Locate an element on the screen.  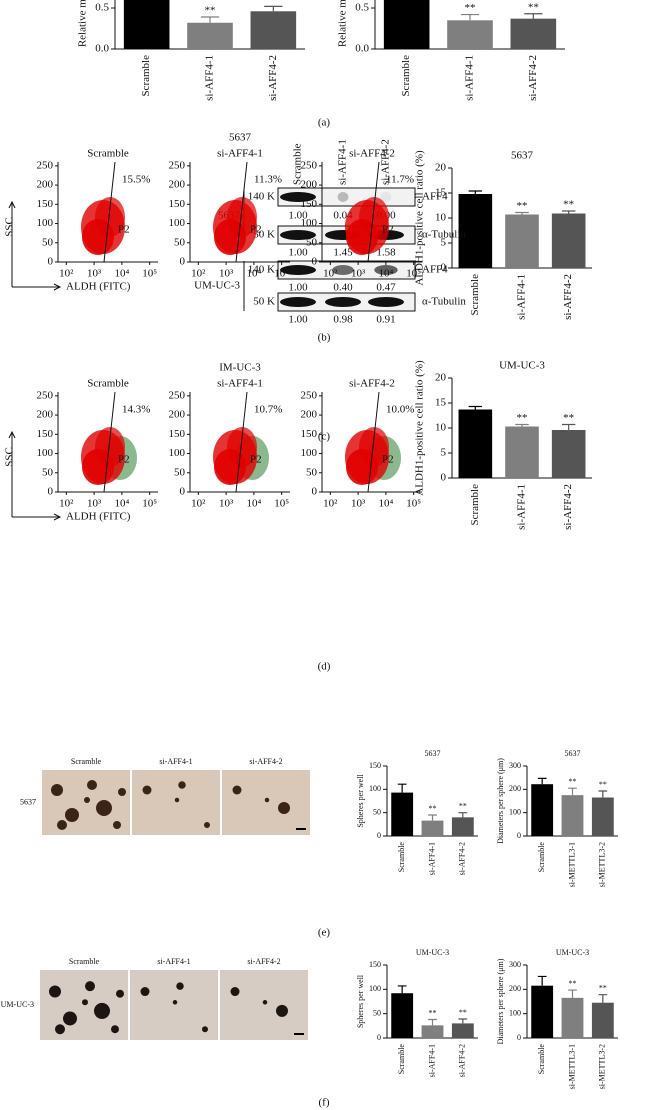
x-tick-label: 10³ is located at coordinates (358, 504).